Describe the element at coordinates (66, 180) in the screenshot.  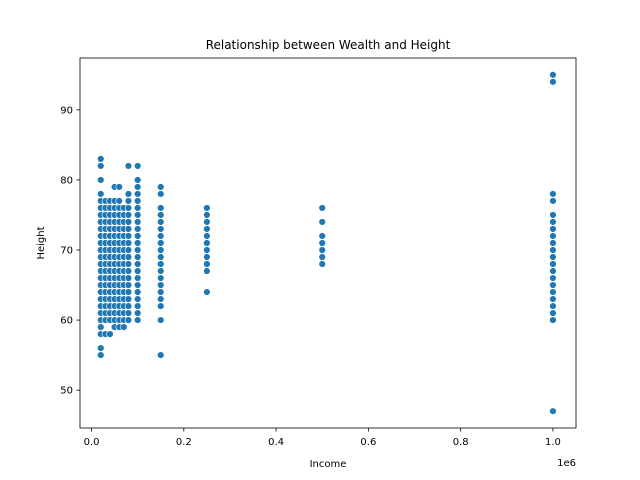
I see `y-tick-label: 80` at that location.